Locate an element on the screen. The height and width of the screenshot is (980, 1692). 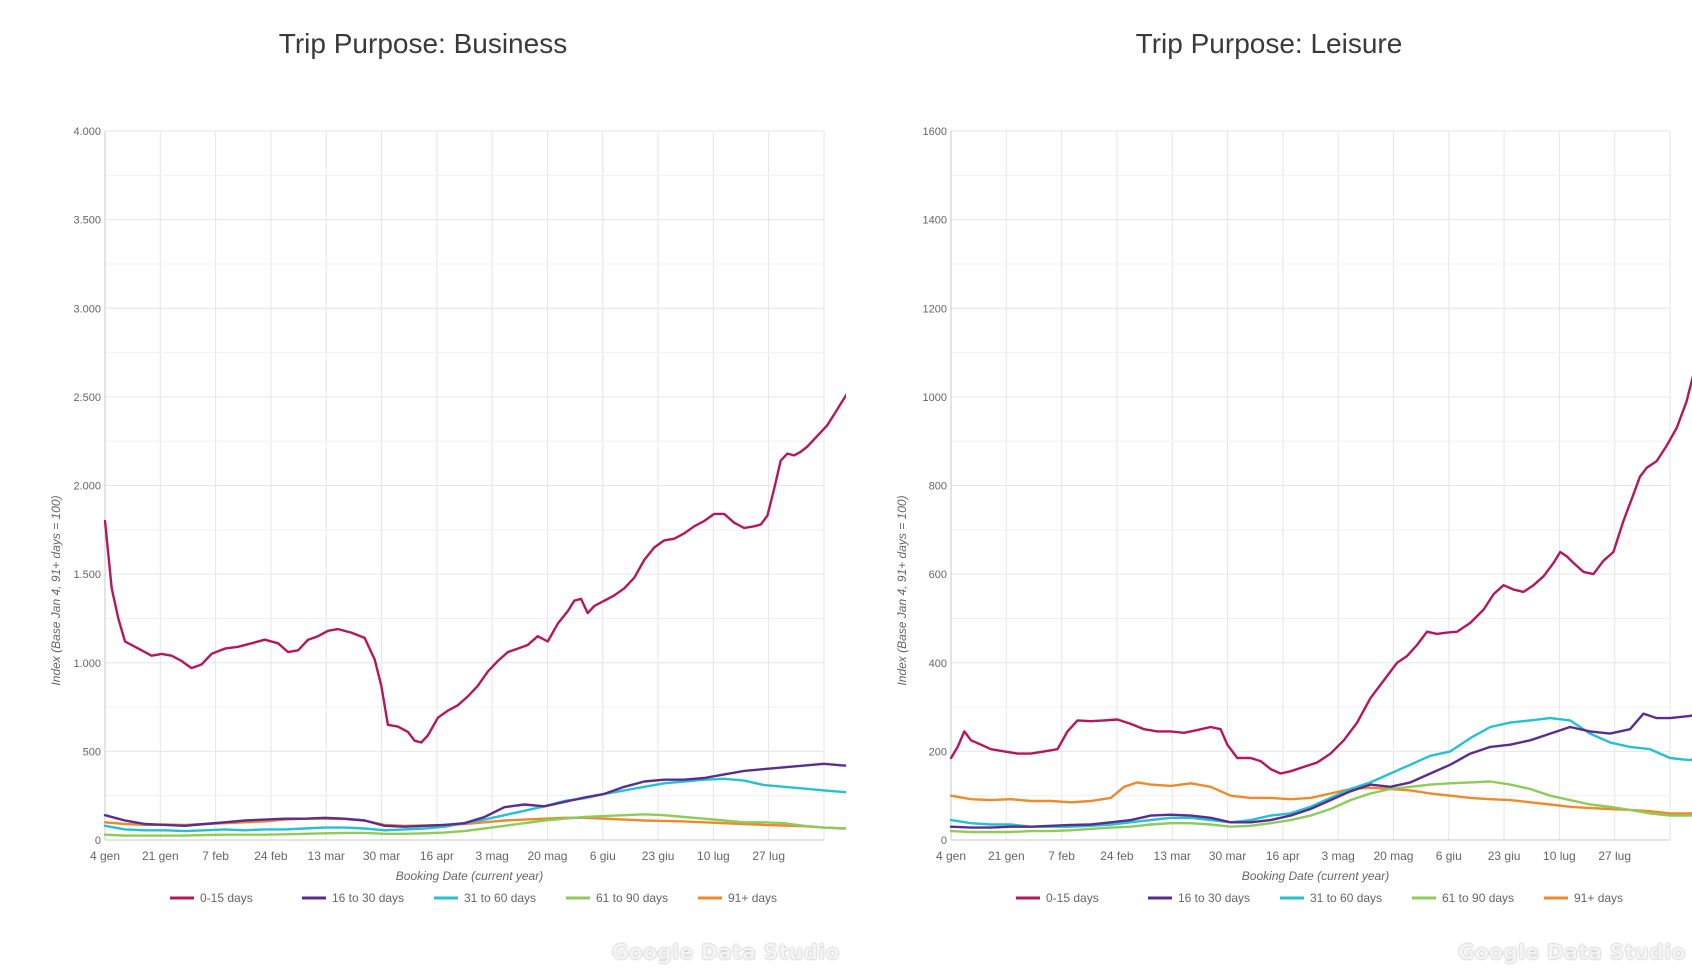
y-tick-label: 1.500 is located at coordinates (87, 575).